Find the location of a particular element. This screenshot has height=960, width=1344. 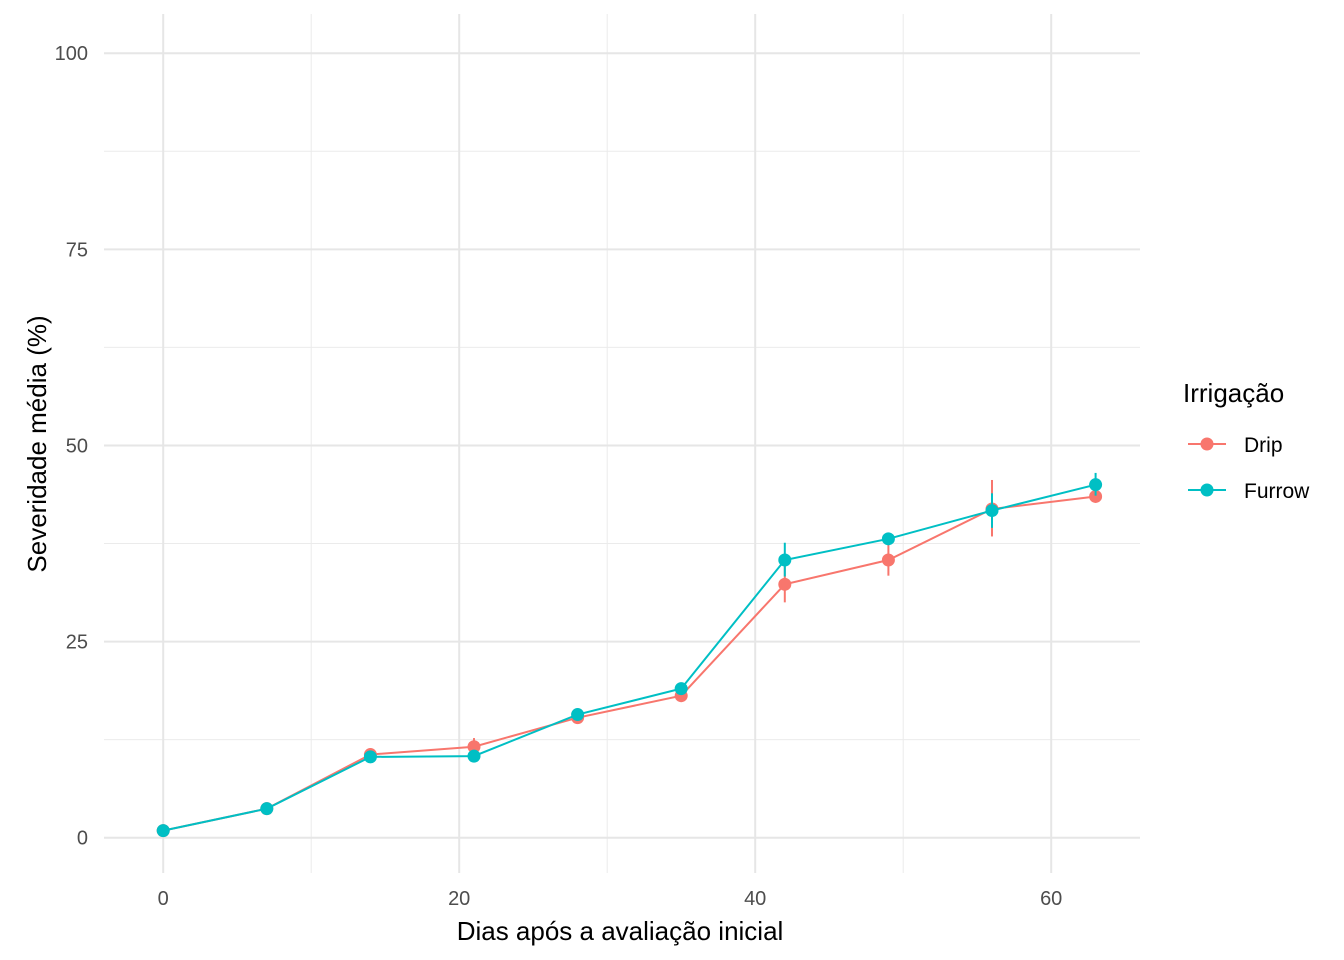

y-tick-label: 75 is located at coordinates (77, 250).